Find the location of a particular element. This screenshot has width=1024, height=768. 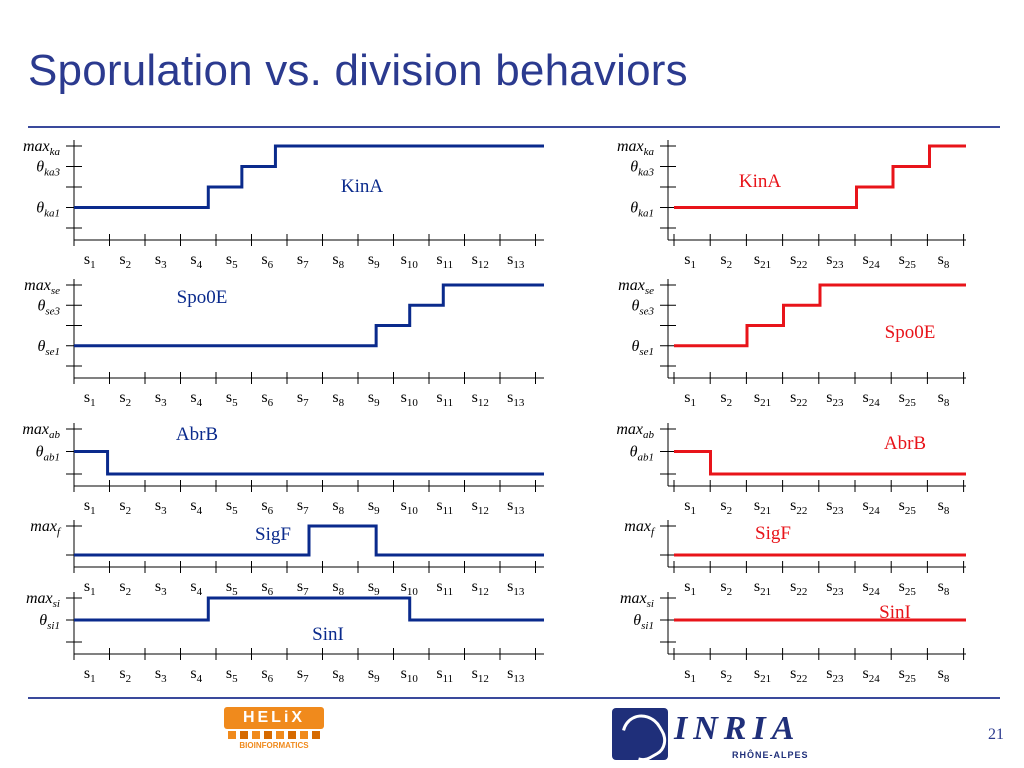

y-tick-label-subscript: ab is located at coordinates (55, 435).